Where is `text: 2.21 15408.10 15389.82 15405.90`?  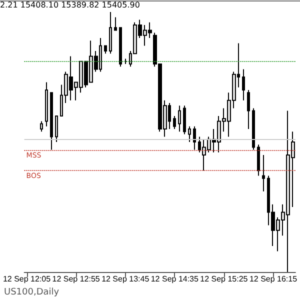 text: 2.21 15408.10 15389.82 15405.90 is located at coordinates (70, 5).